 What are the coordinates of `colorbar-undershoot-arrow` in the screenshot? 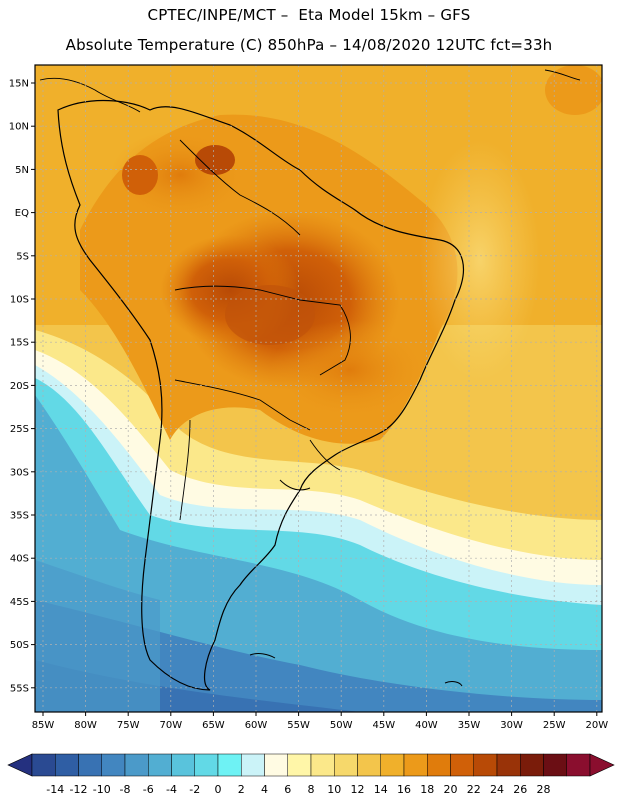 It's located at (20, 765).